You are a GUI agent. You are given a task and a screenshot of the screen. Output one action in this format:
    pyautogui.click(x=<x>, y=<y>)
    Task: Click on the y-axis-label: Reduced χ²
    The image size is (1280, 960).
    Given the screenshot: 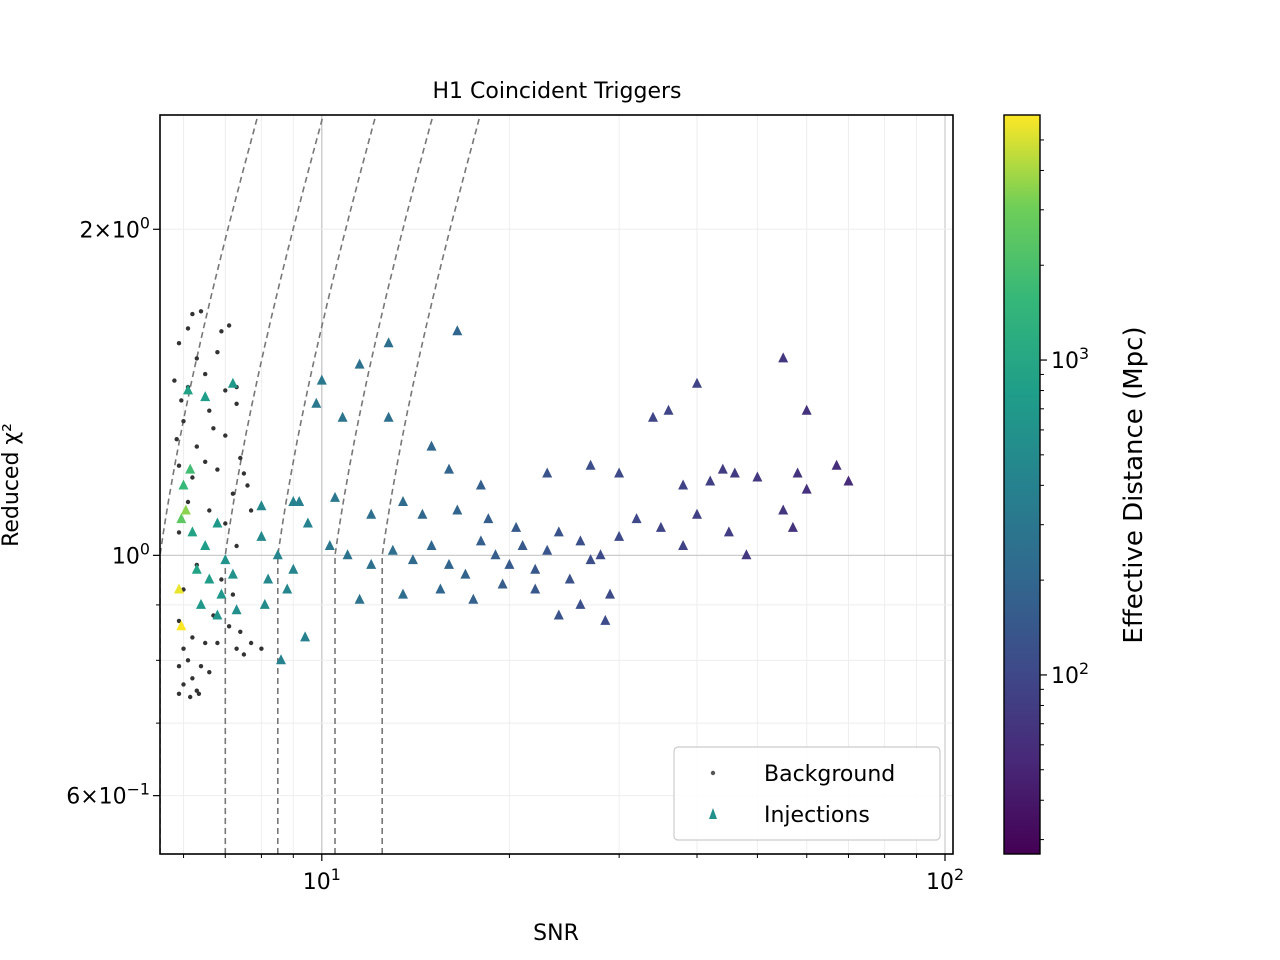 What is the action you would take?
    pyautogui.click(x=12, y=485)
    